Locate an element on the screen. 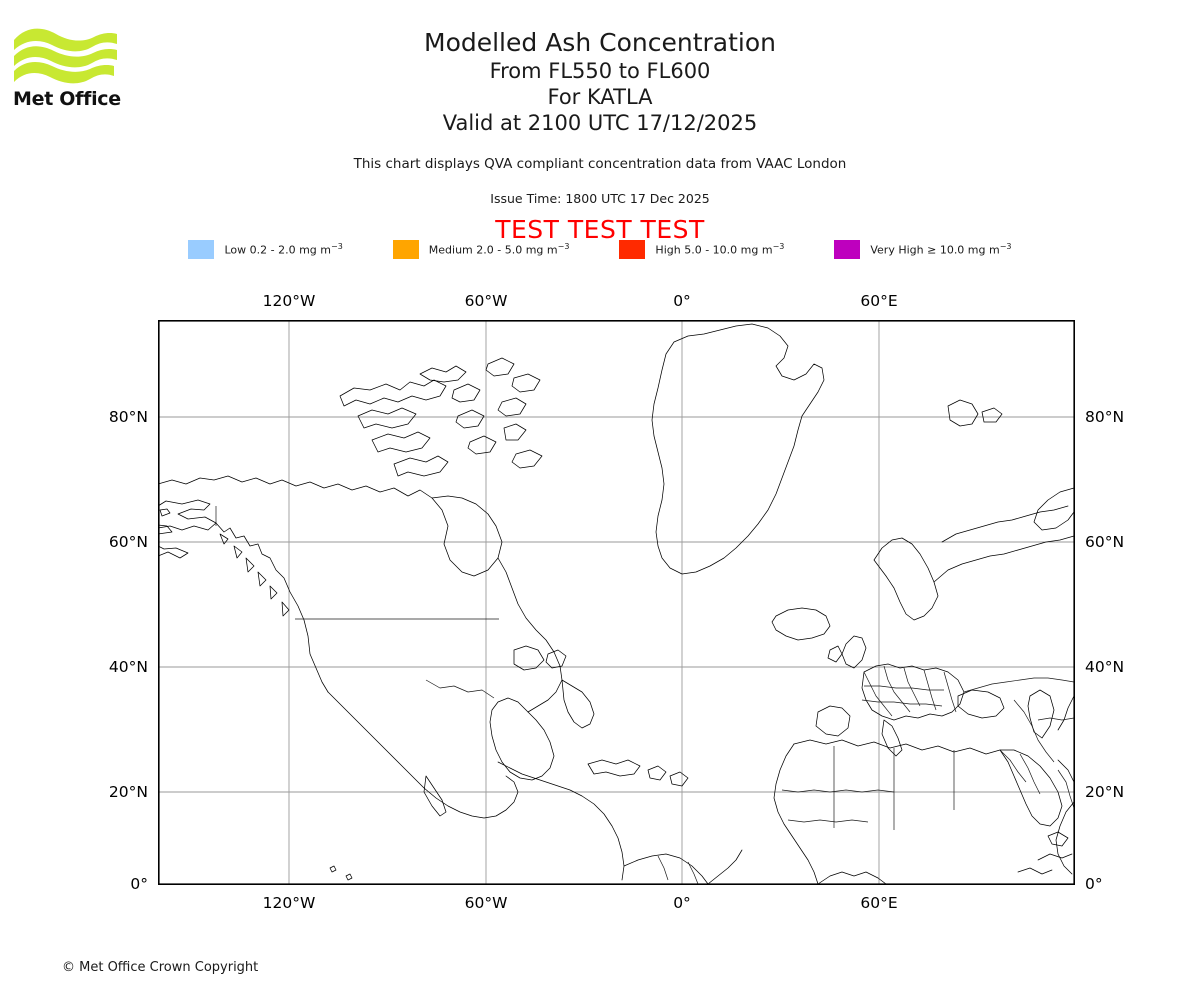 The height and width of the screenshot is (1000, 1200). legend-label-0: Low 0.2 - 2.0 mg m−3 is located at coordinates (283, 249).